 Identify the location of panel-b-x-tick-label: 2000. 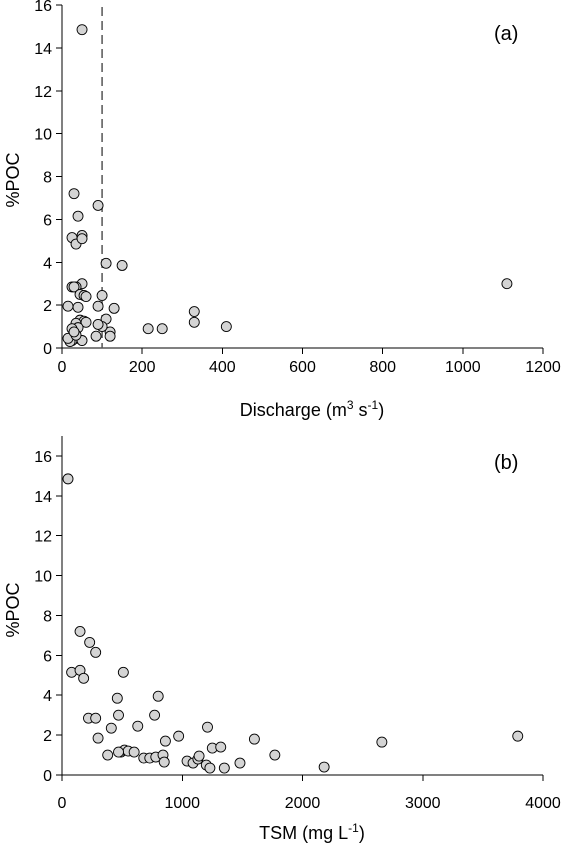
(303, 803).